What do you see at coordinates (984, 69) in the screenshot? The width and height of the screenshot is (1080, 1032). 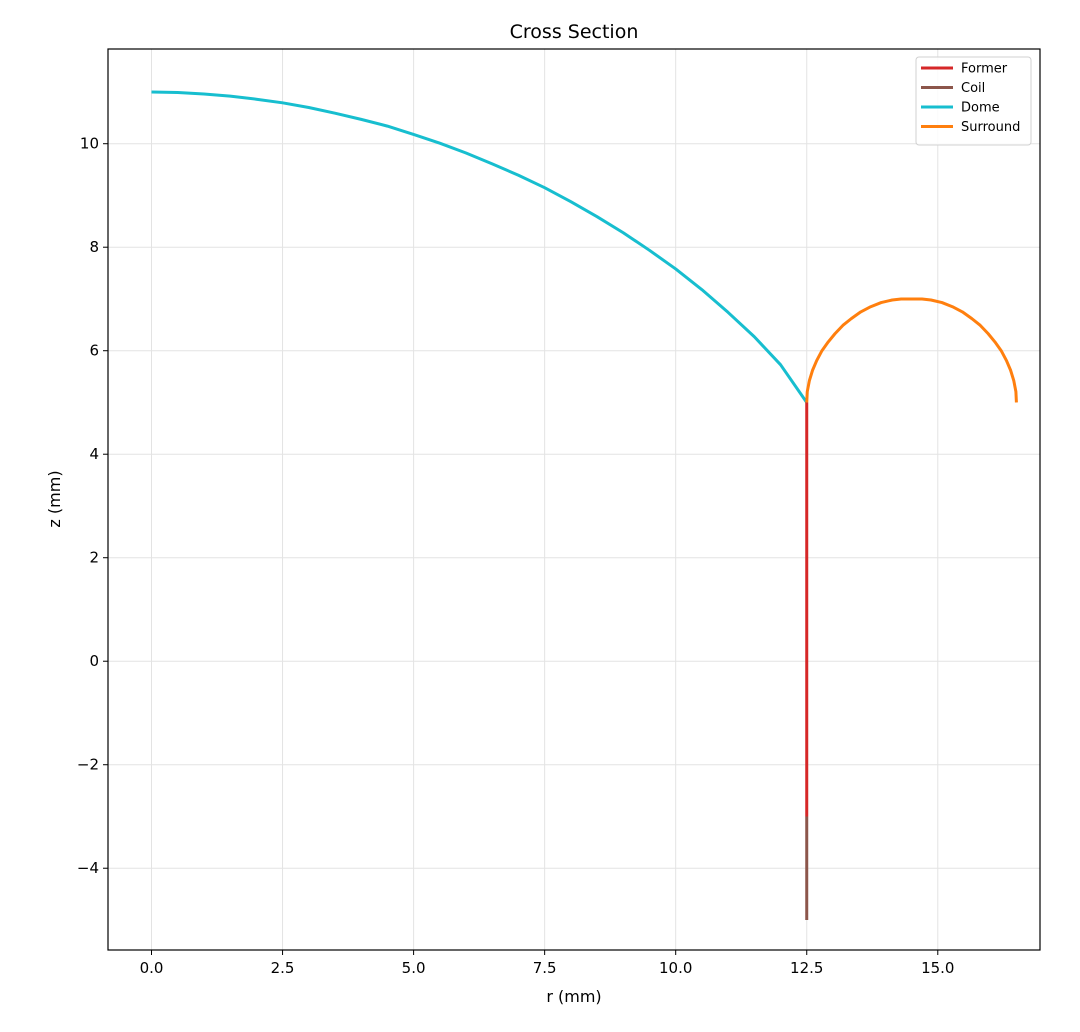 I see `legend-label-former: Former` at bounding box center [984, 69].